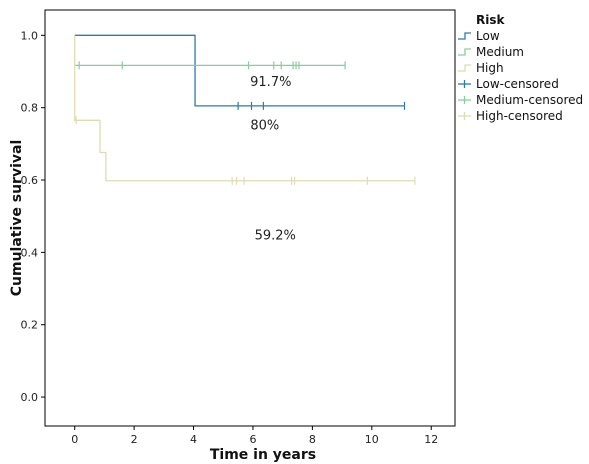 The height and width of the screenshot is (464, 589). What do you see at coordinates (488, 36) in the screenshot?
I see `legend-label: Low` at bounding box center [488, 36].